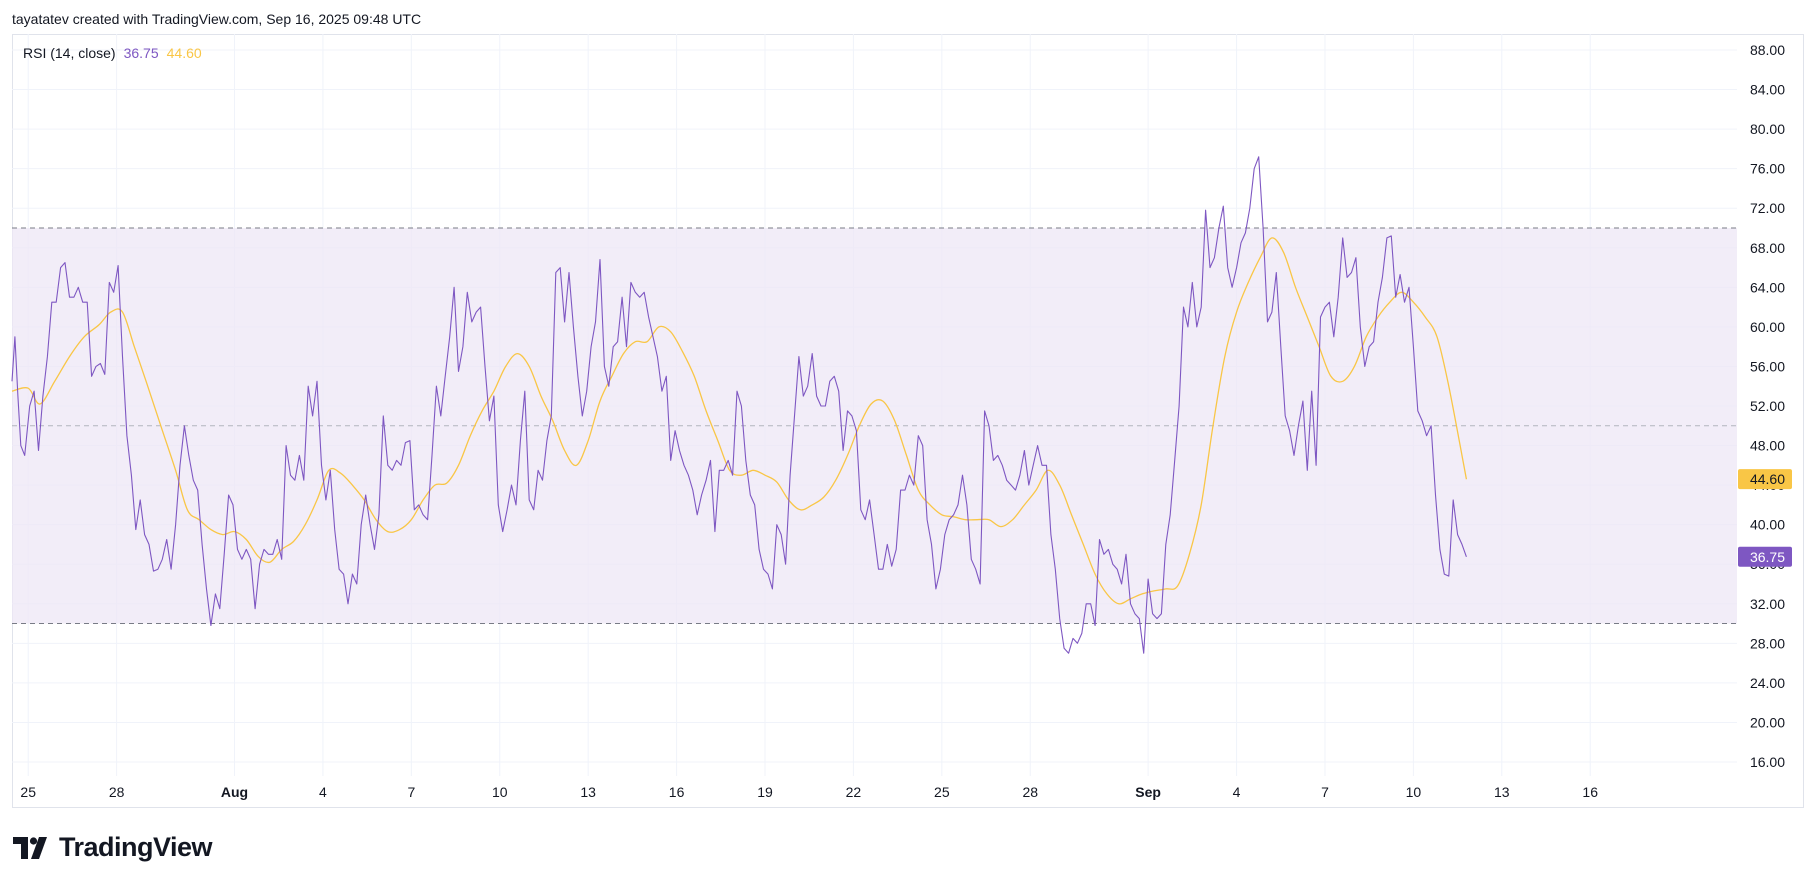  Describe the element at coordinates (1767, 604) in the screenshot. I see `y-tick-label: 32.00` at that location.